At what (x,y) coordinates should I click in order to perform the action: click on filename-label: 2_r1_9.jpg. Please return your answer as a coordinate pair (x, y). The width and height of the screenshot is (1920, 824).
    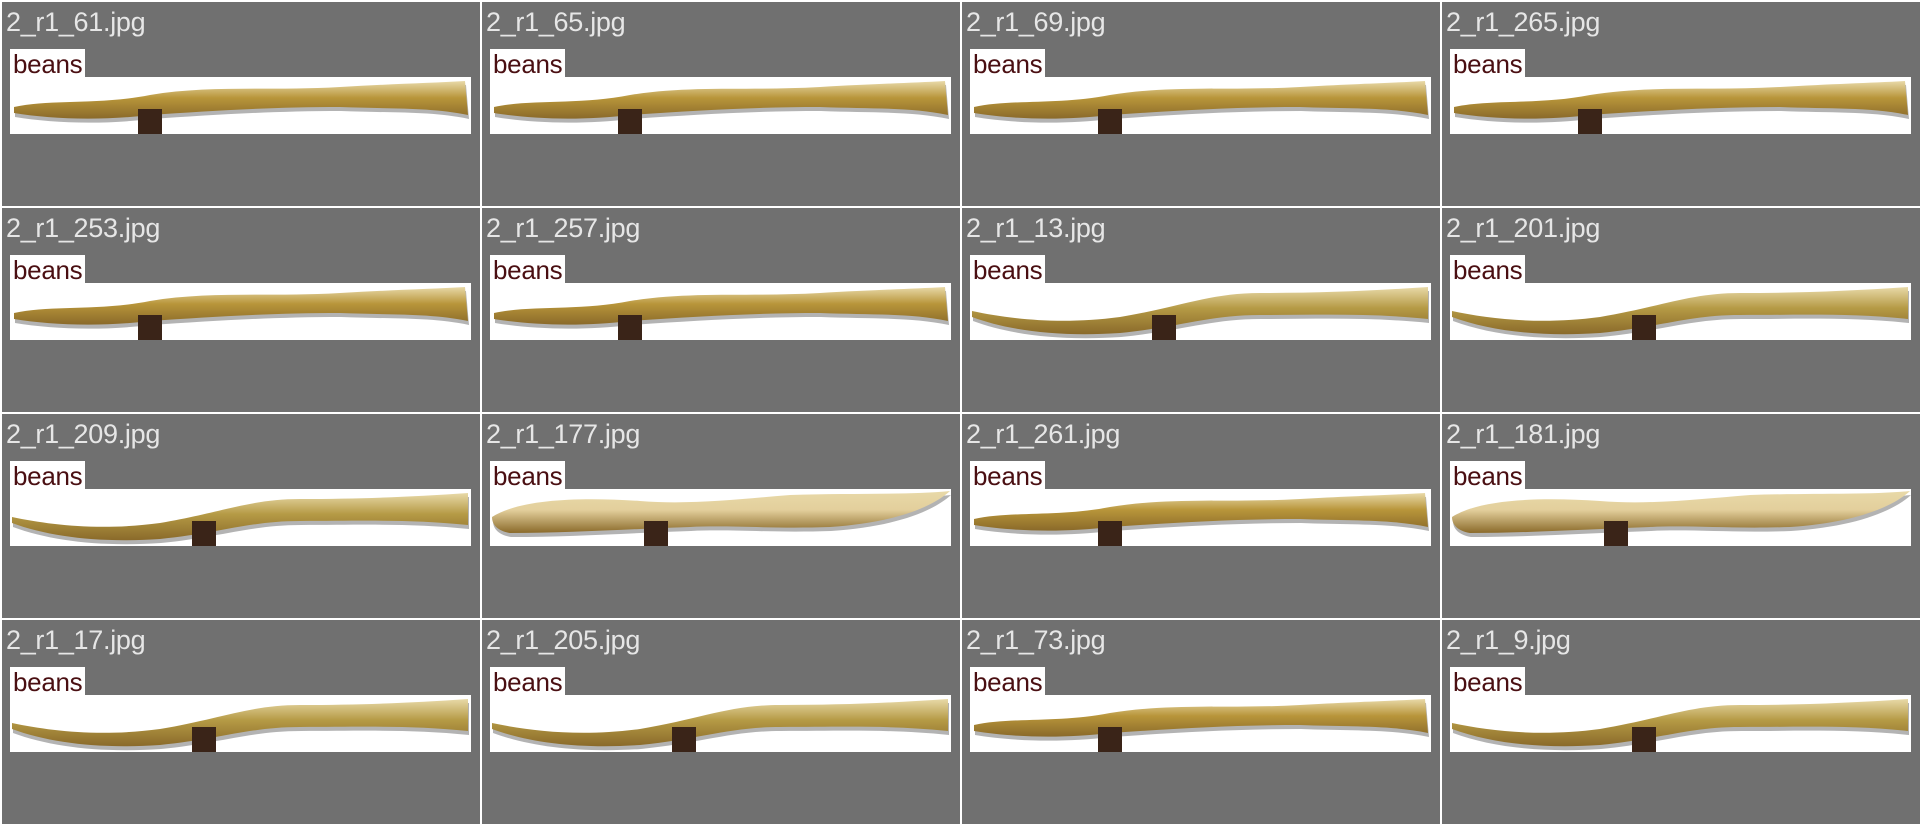
    Looking at the image, I should click on (1508, 640).